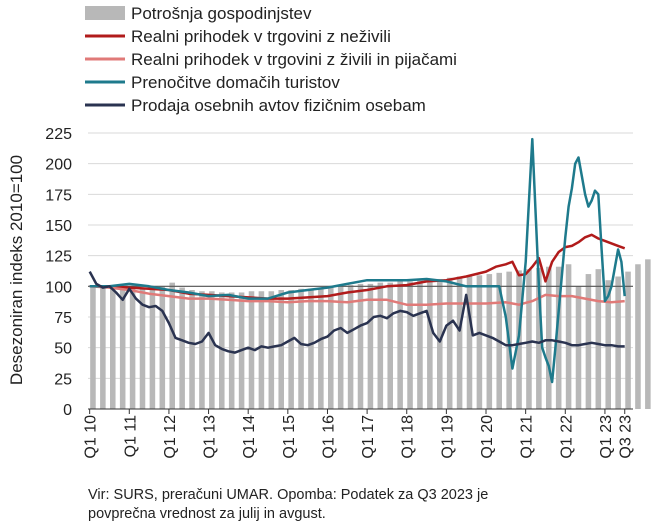 Image resolution: width=651 pixels, height=532 pixels. I want to click on bar-q29, so click(380, 345).